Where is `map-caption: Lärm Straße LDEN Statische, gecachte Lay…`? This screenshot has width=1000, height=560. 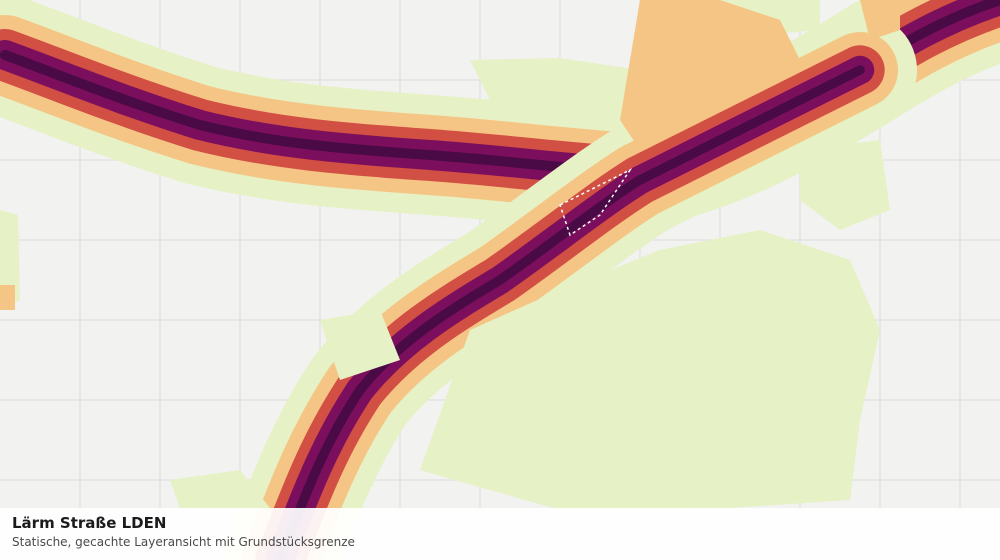
map-caption: Lärm Straße LDEN Statische, gecachte Lay… is located at coordinates (500, 534).